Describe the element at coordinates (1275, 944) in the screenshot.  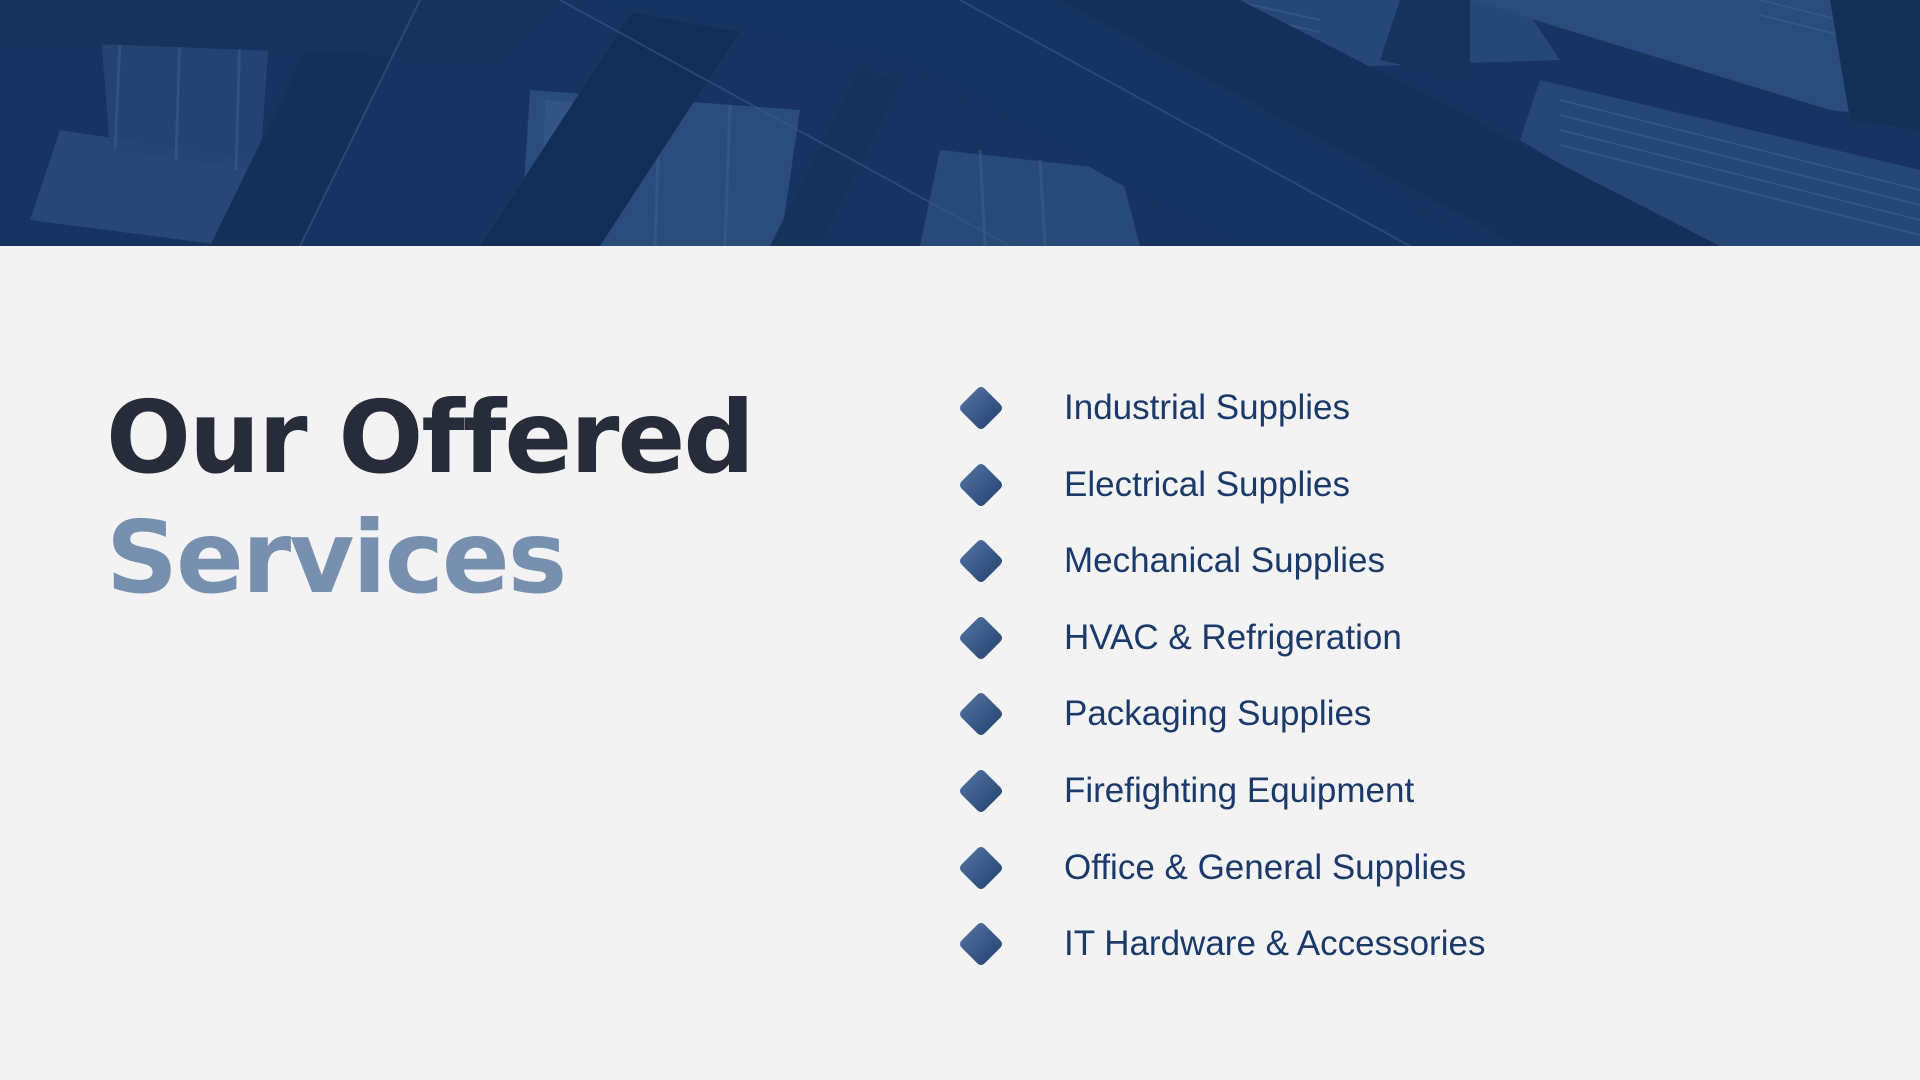
I see `service-label: IT Hardware & Accessories` at that location.